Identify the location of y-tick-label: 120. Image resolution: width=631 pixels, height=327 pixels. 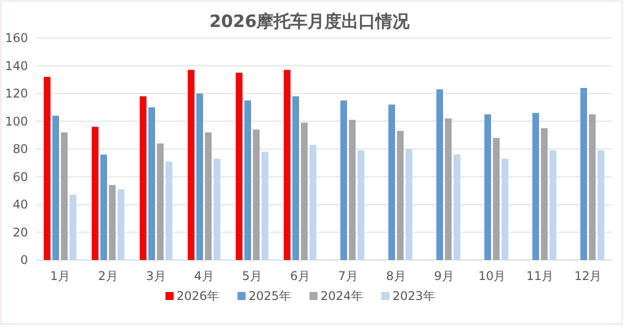
(16, 93).